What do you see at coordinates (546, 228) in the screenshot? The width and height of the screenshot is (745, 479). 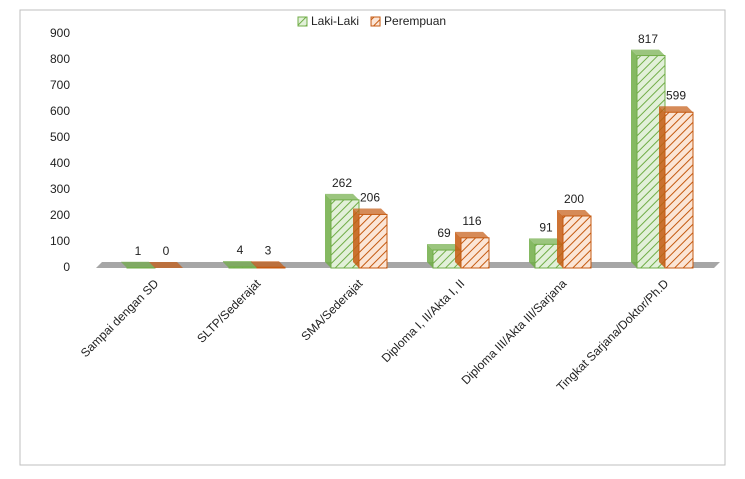 I see `value-label: 91` at bounding box center [546, 228].